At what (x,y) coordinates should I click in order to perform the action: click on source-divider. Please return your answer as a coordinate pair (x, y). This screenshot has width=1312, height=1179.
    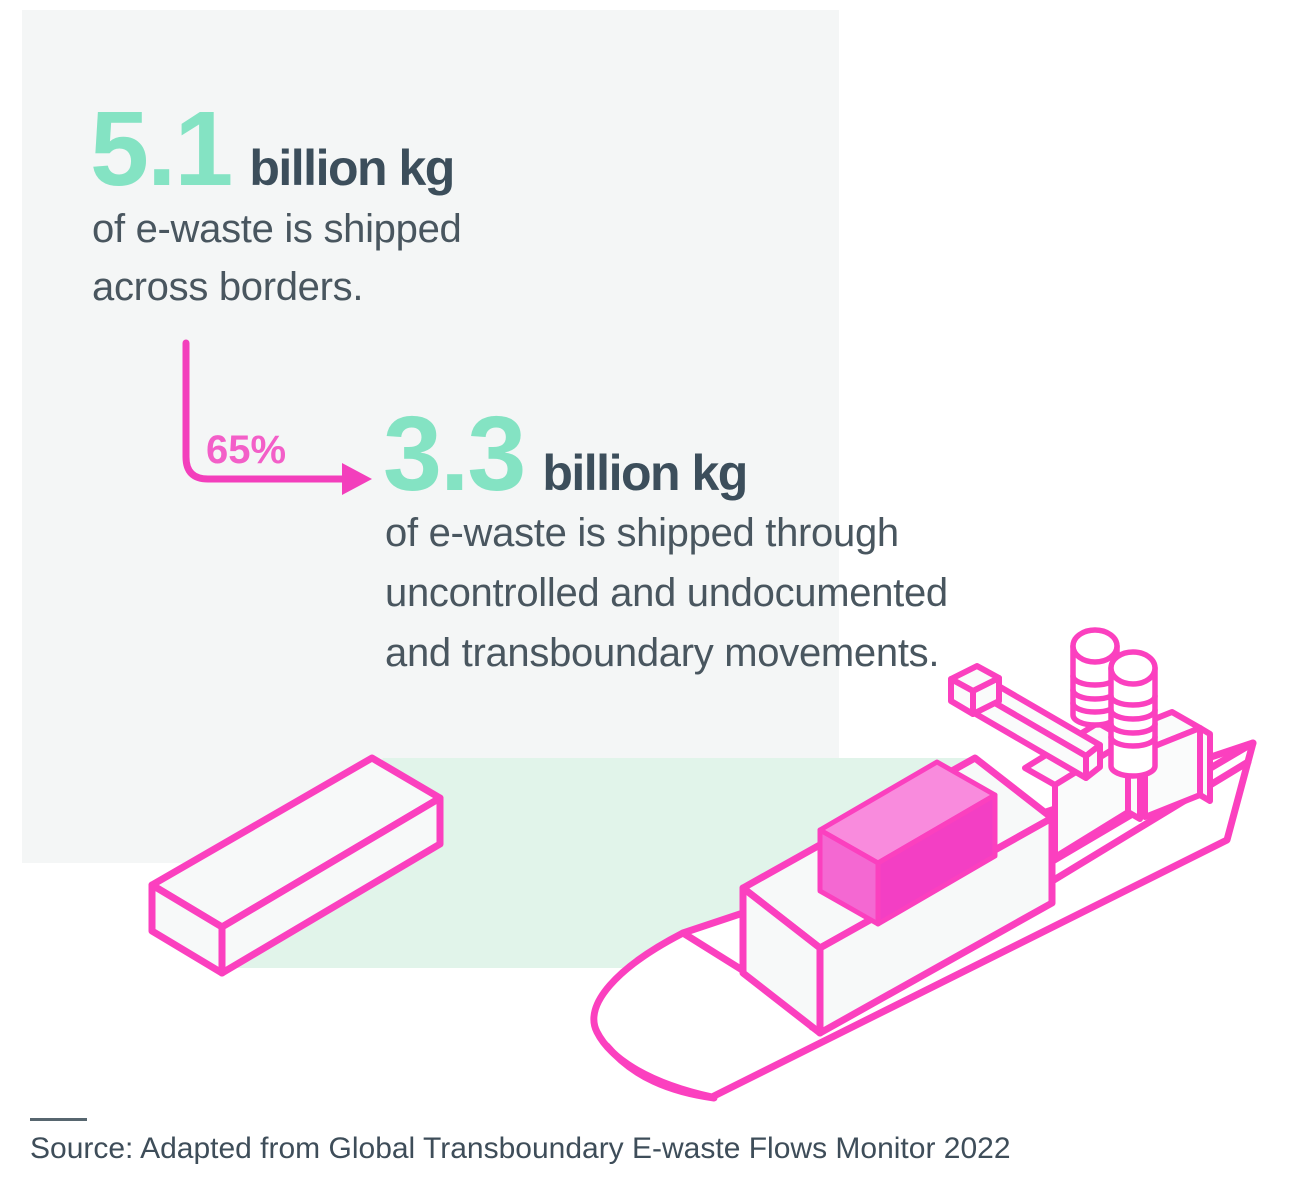
    Looking at the image, I should click on (58, 1119).